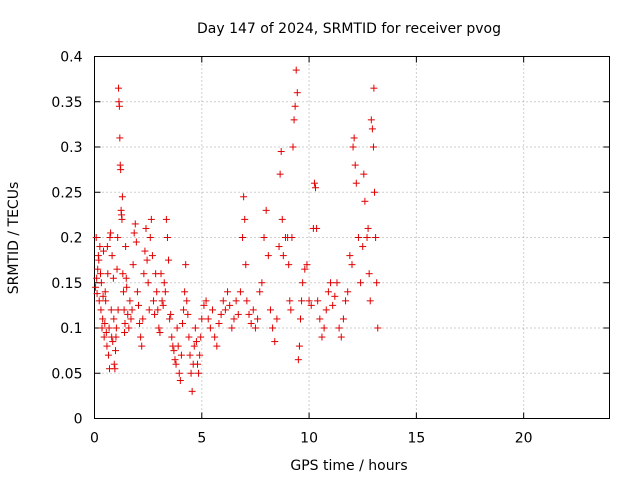 The height and width of the screenshot is (480, 640). What do you see at coordinates (71, 239) in the screenshot?
I see `y-tick-label: 0.2` at bounding box center [71, 239].